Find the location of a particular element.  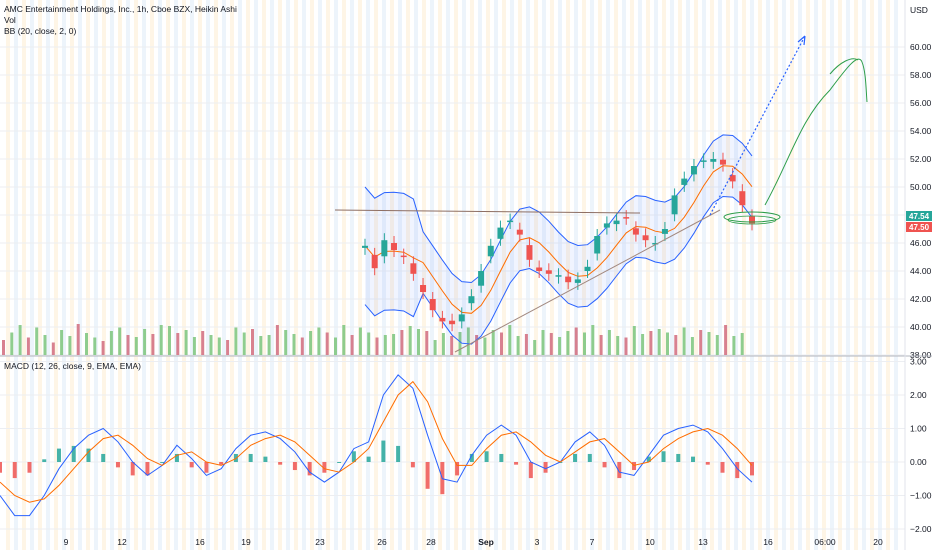

bb-legend: BB (20, close, 2, 0) is located at coordinates (40, 31).